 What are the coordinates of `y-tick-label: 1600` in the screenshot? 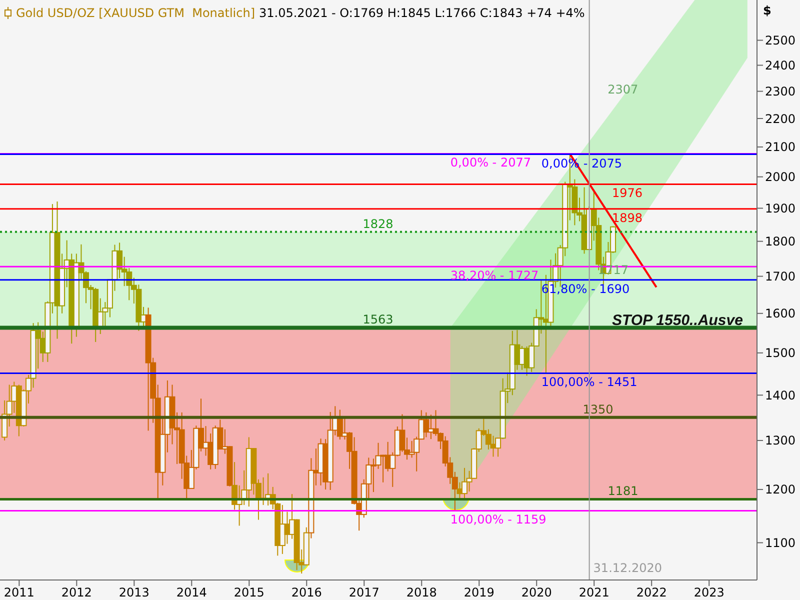 It's located at (780, 313).